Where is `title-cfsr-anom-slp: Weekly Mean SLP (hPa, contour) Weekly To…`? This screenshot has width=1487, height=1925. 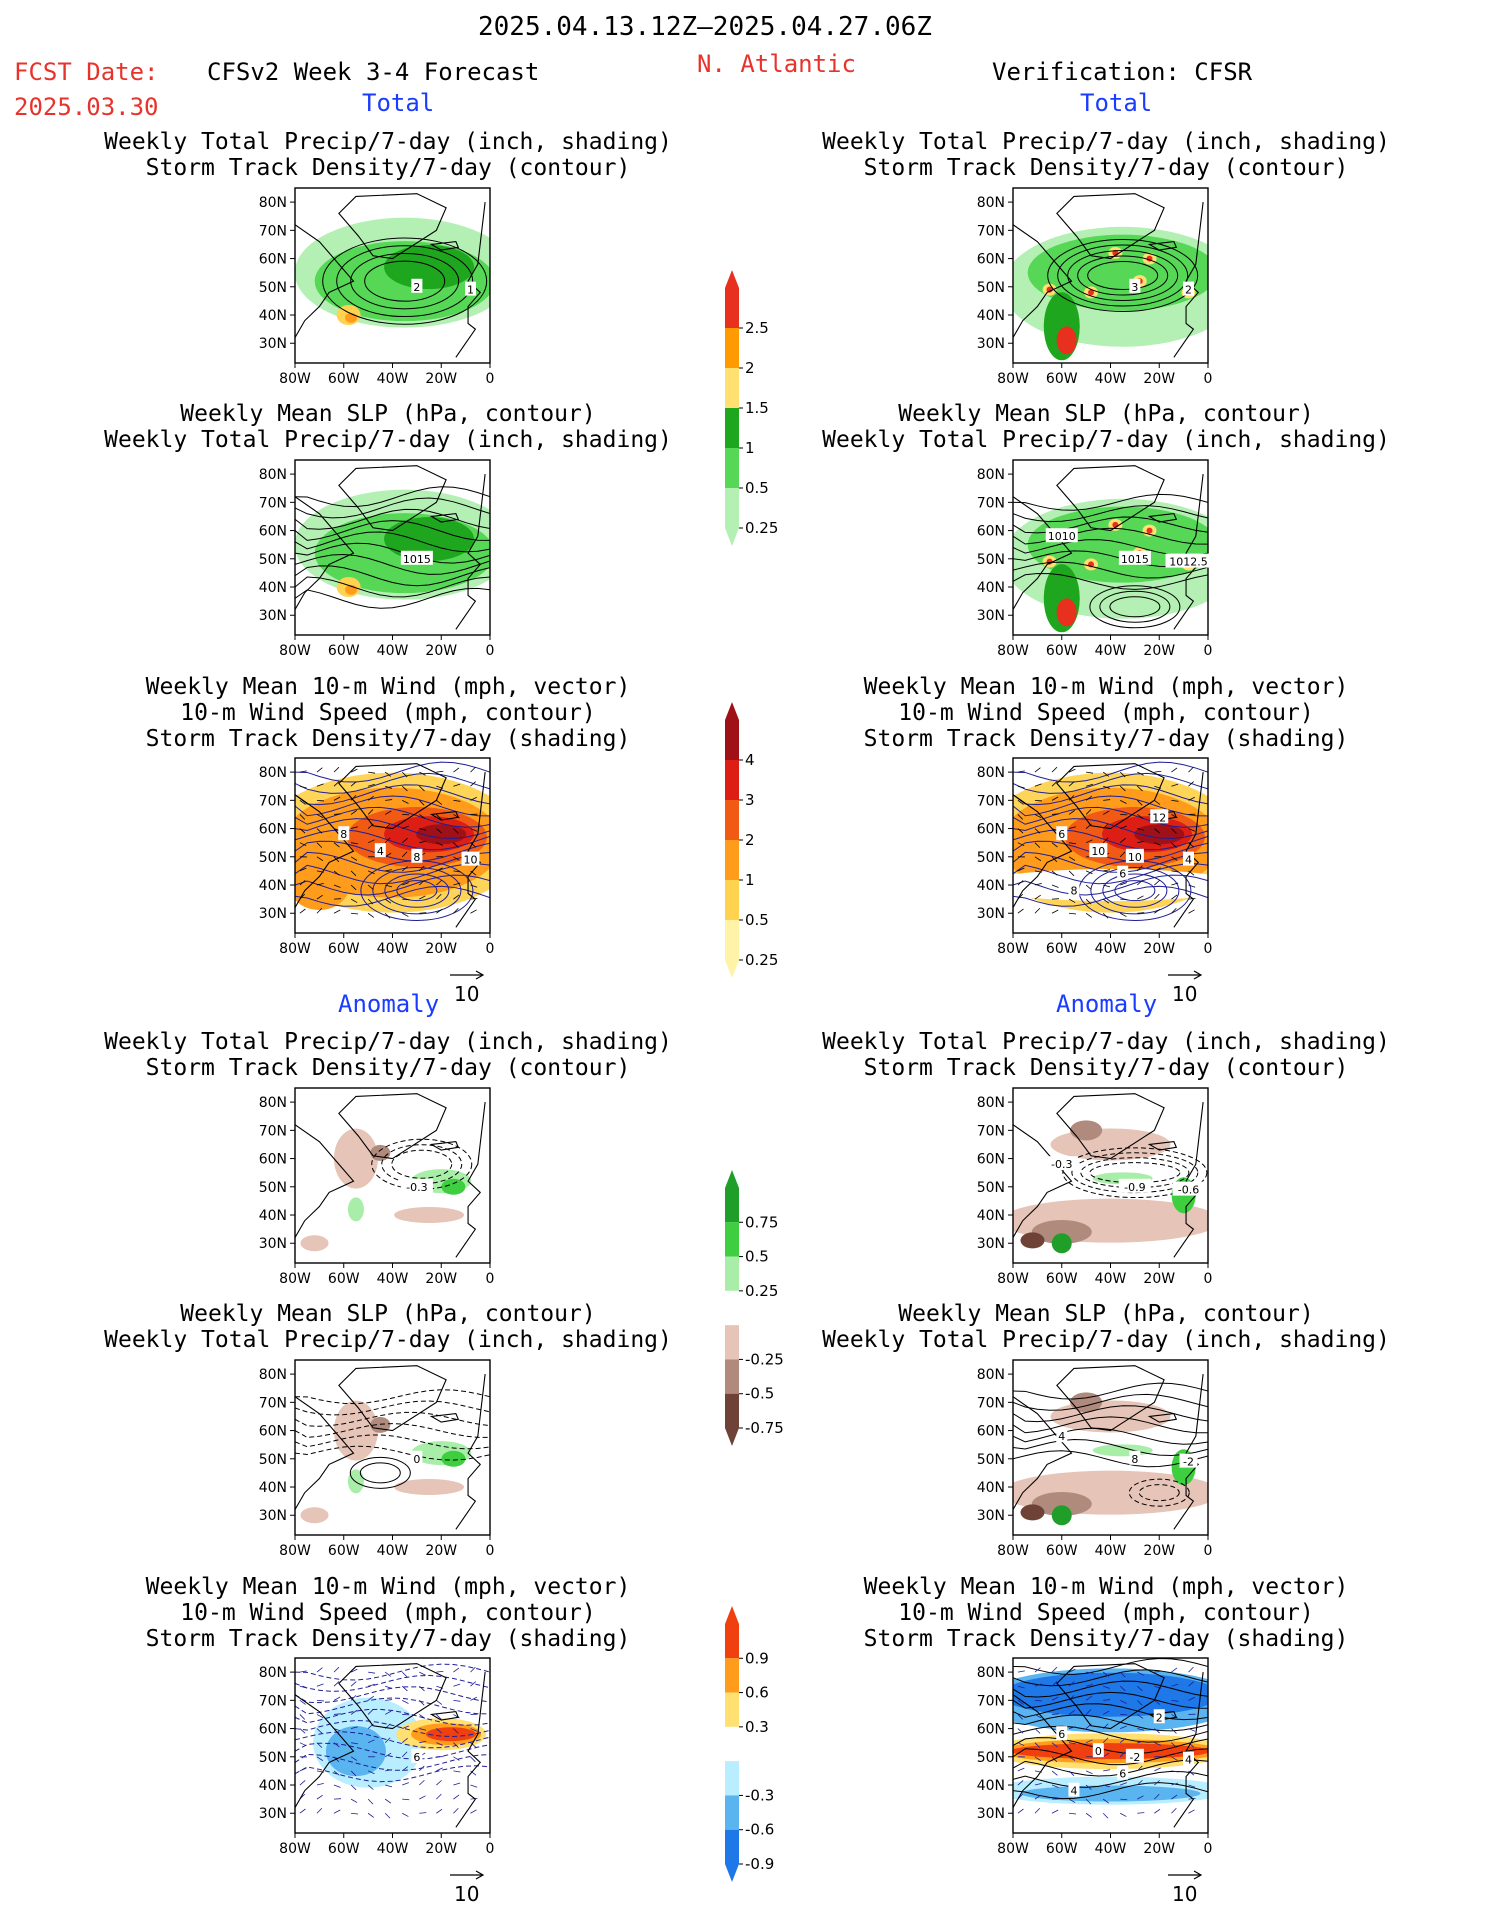 title-cfsr-anom-slp: Weekly Mean SLP (hPa, contour) Weekly To… is located at coordinates (1106, 1327).